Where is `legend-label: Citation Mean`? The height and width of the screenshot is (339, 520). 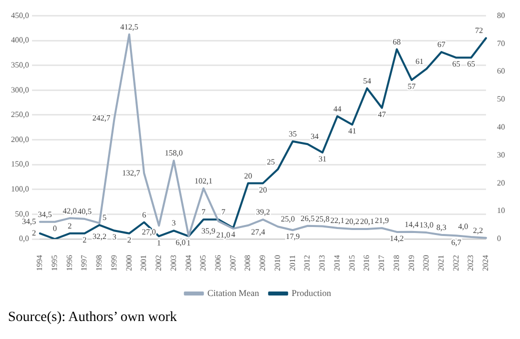 legend-label: Citation Mean is located at coordinates (233, 293).